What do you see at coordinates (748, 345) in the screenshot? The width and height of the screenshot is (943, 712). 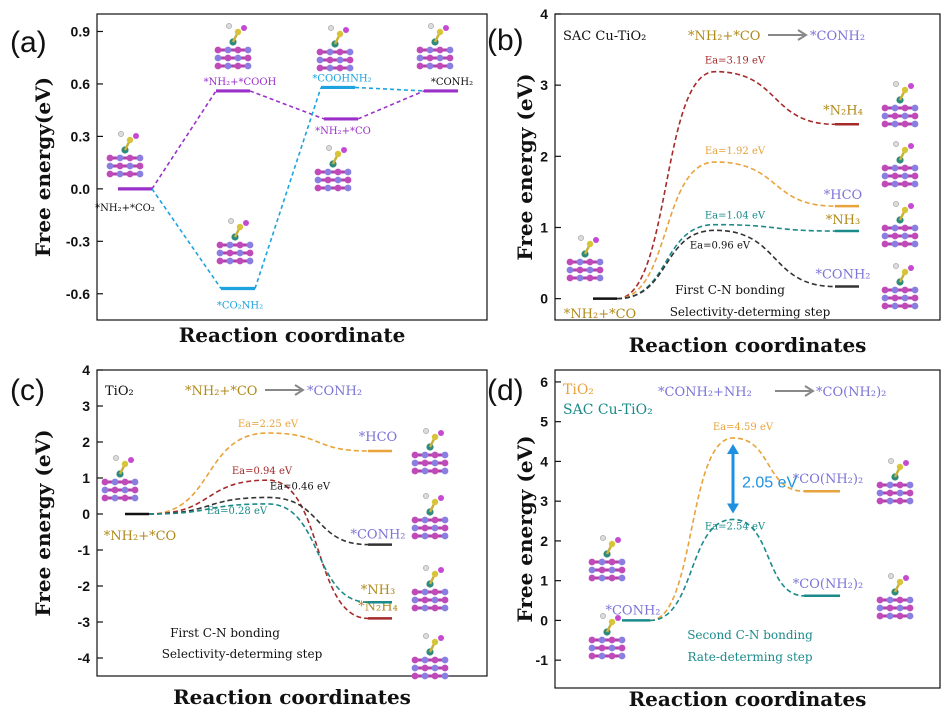 I see `x-axis-label: Reaction coordinates` at bounding box center [748, 345].